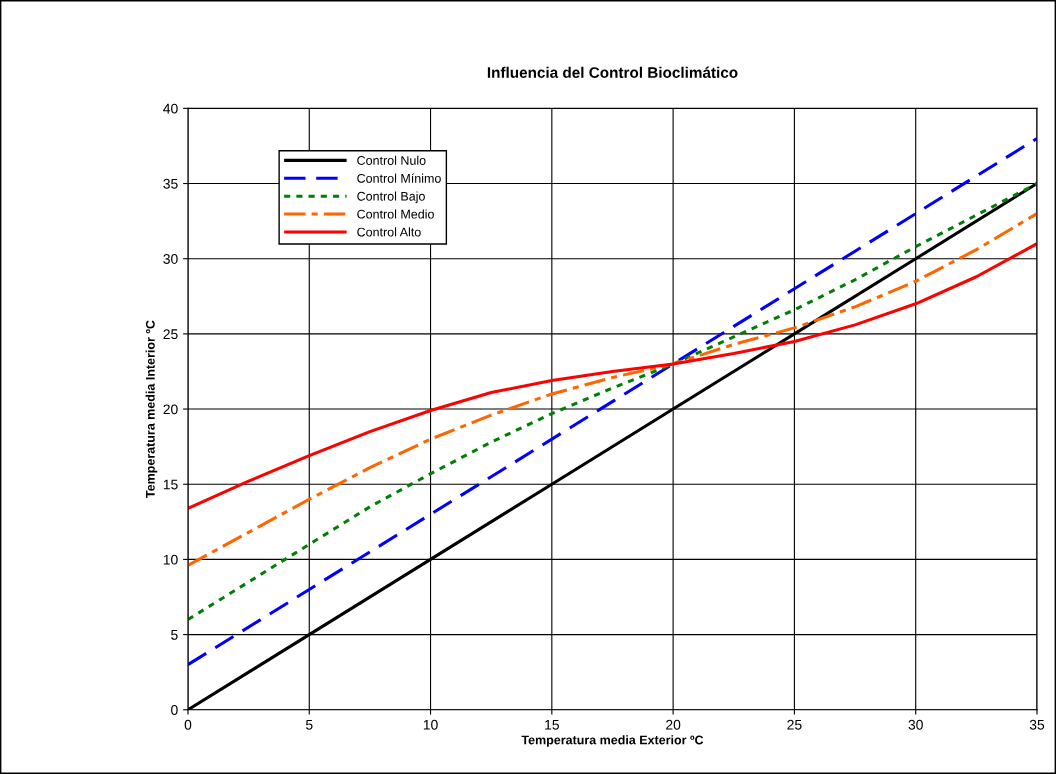  What do you see at coordinates (391, 160) in the screenshot?
I see `legend-label: Control Nulo` at bounding box center [391, 160].